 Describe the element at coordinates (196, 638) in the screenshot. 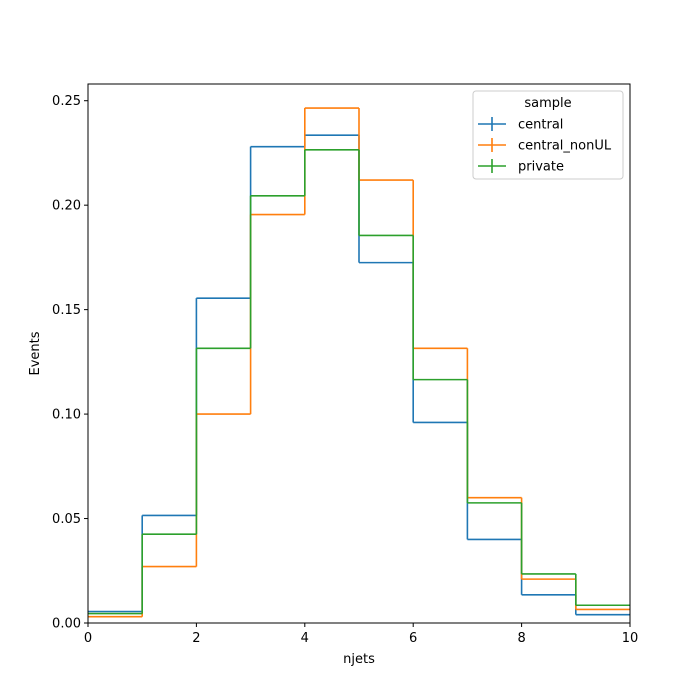

I see `x-tick-label: 2` at that location.